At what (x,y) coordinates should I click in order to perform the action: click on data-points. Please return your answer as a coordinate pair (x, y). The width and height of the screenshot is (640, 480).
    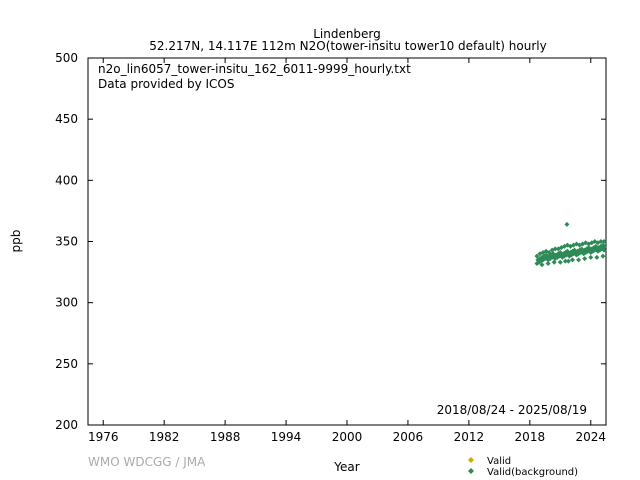
    Looking at the image, I should click on (570, 244).